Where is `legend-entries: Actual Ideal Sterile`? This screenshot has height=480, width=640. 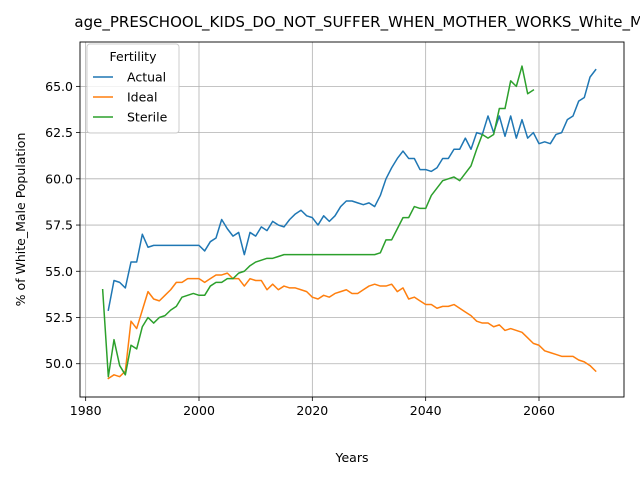
legend-entries: Actual Ideal Sterile is located at coordinates (130, 97).